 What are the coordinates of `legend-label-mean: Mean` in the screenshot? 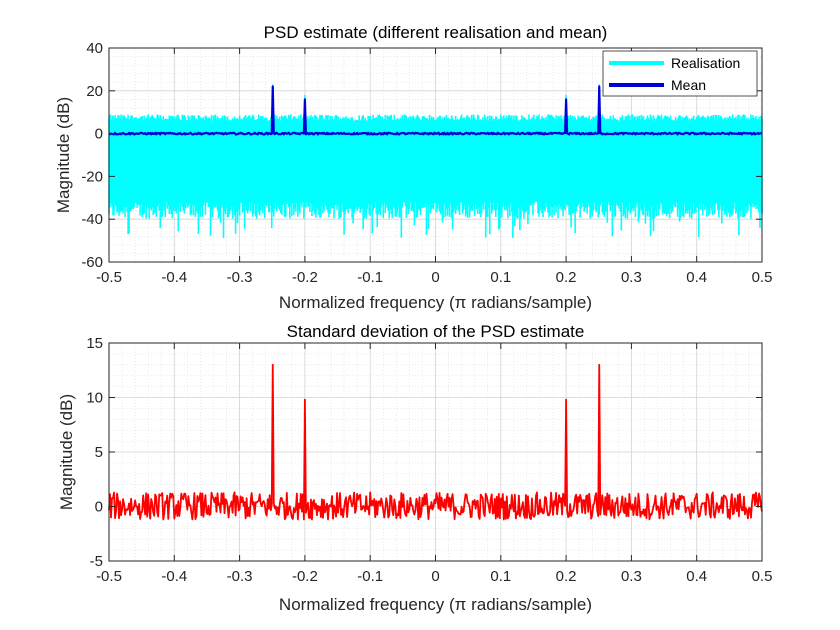 It's located at (688, 85).